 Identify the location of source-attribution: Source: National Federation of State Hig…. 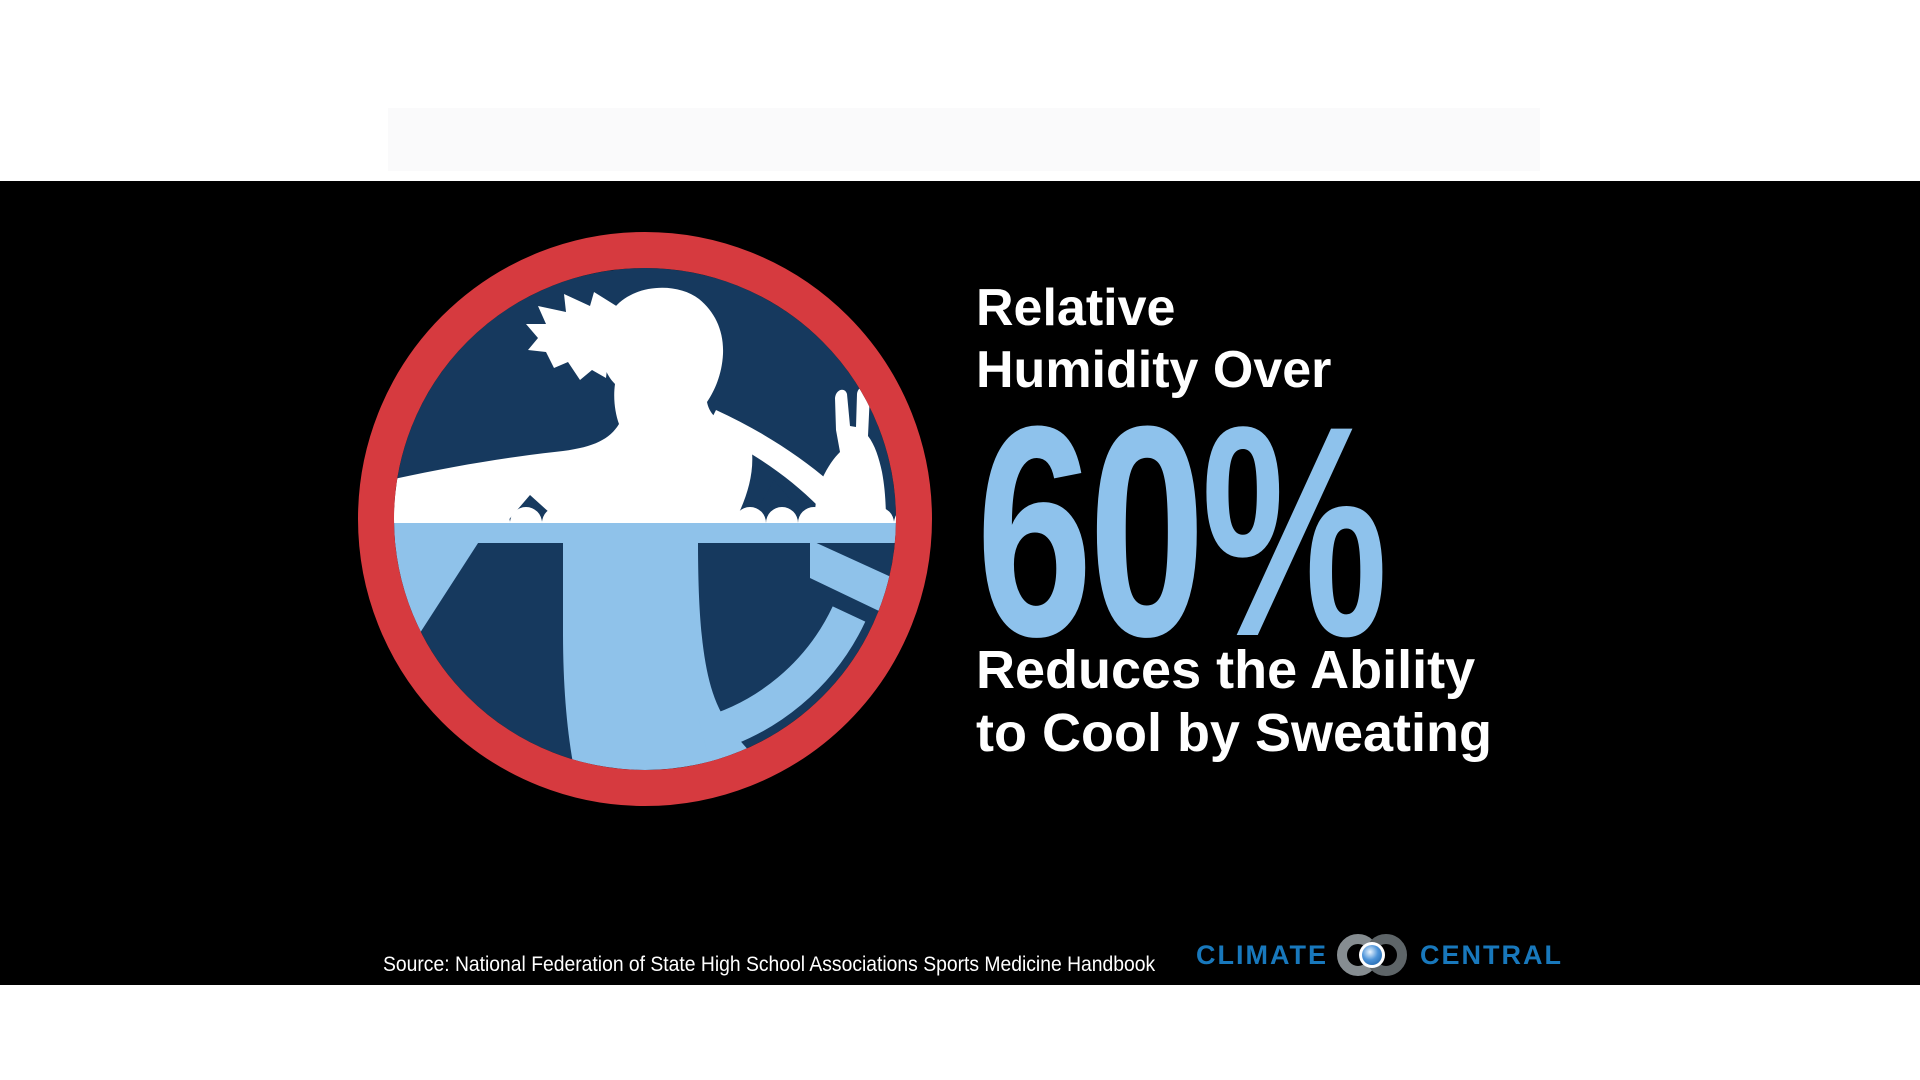
(769, 964).